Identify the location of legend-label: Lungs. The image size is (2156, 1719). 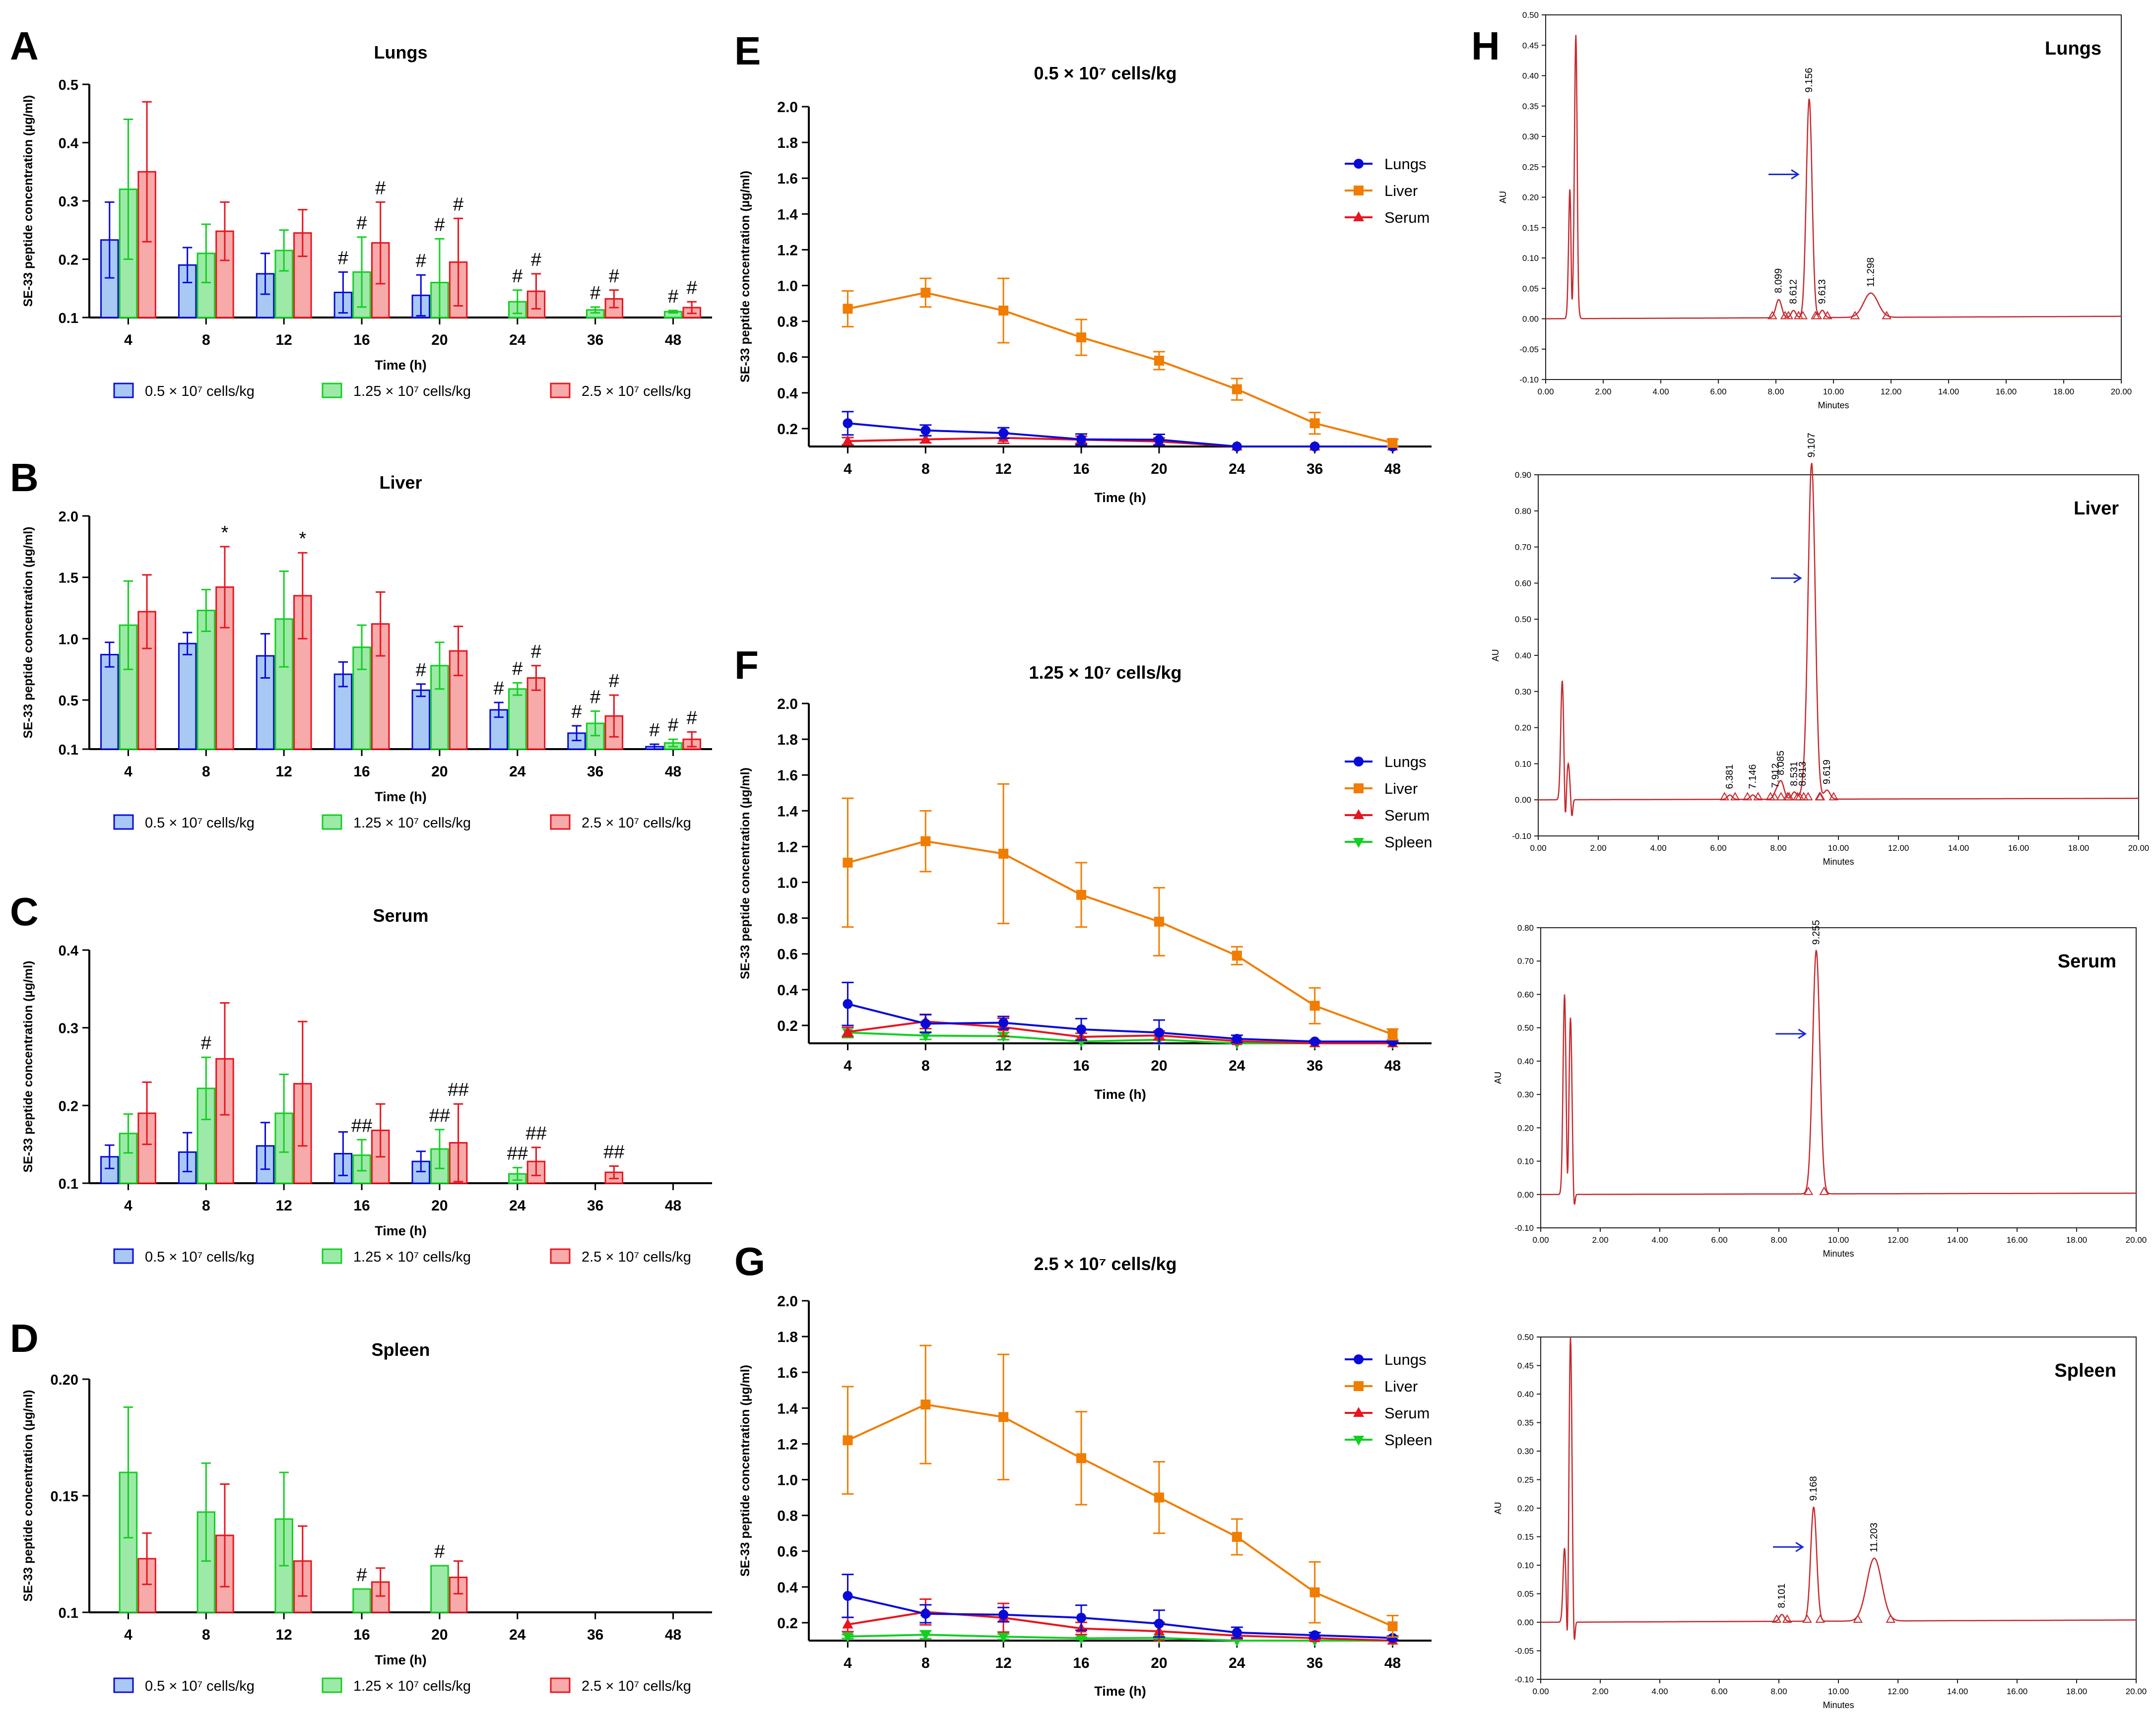
(1405, 1359).